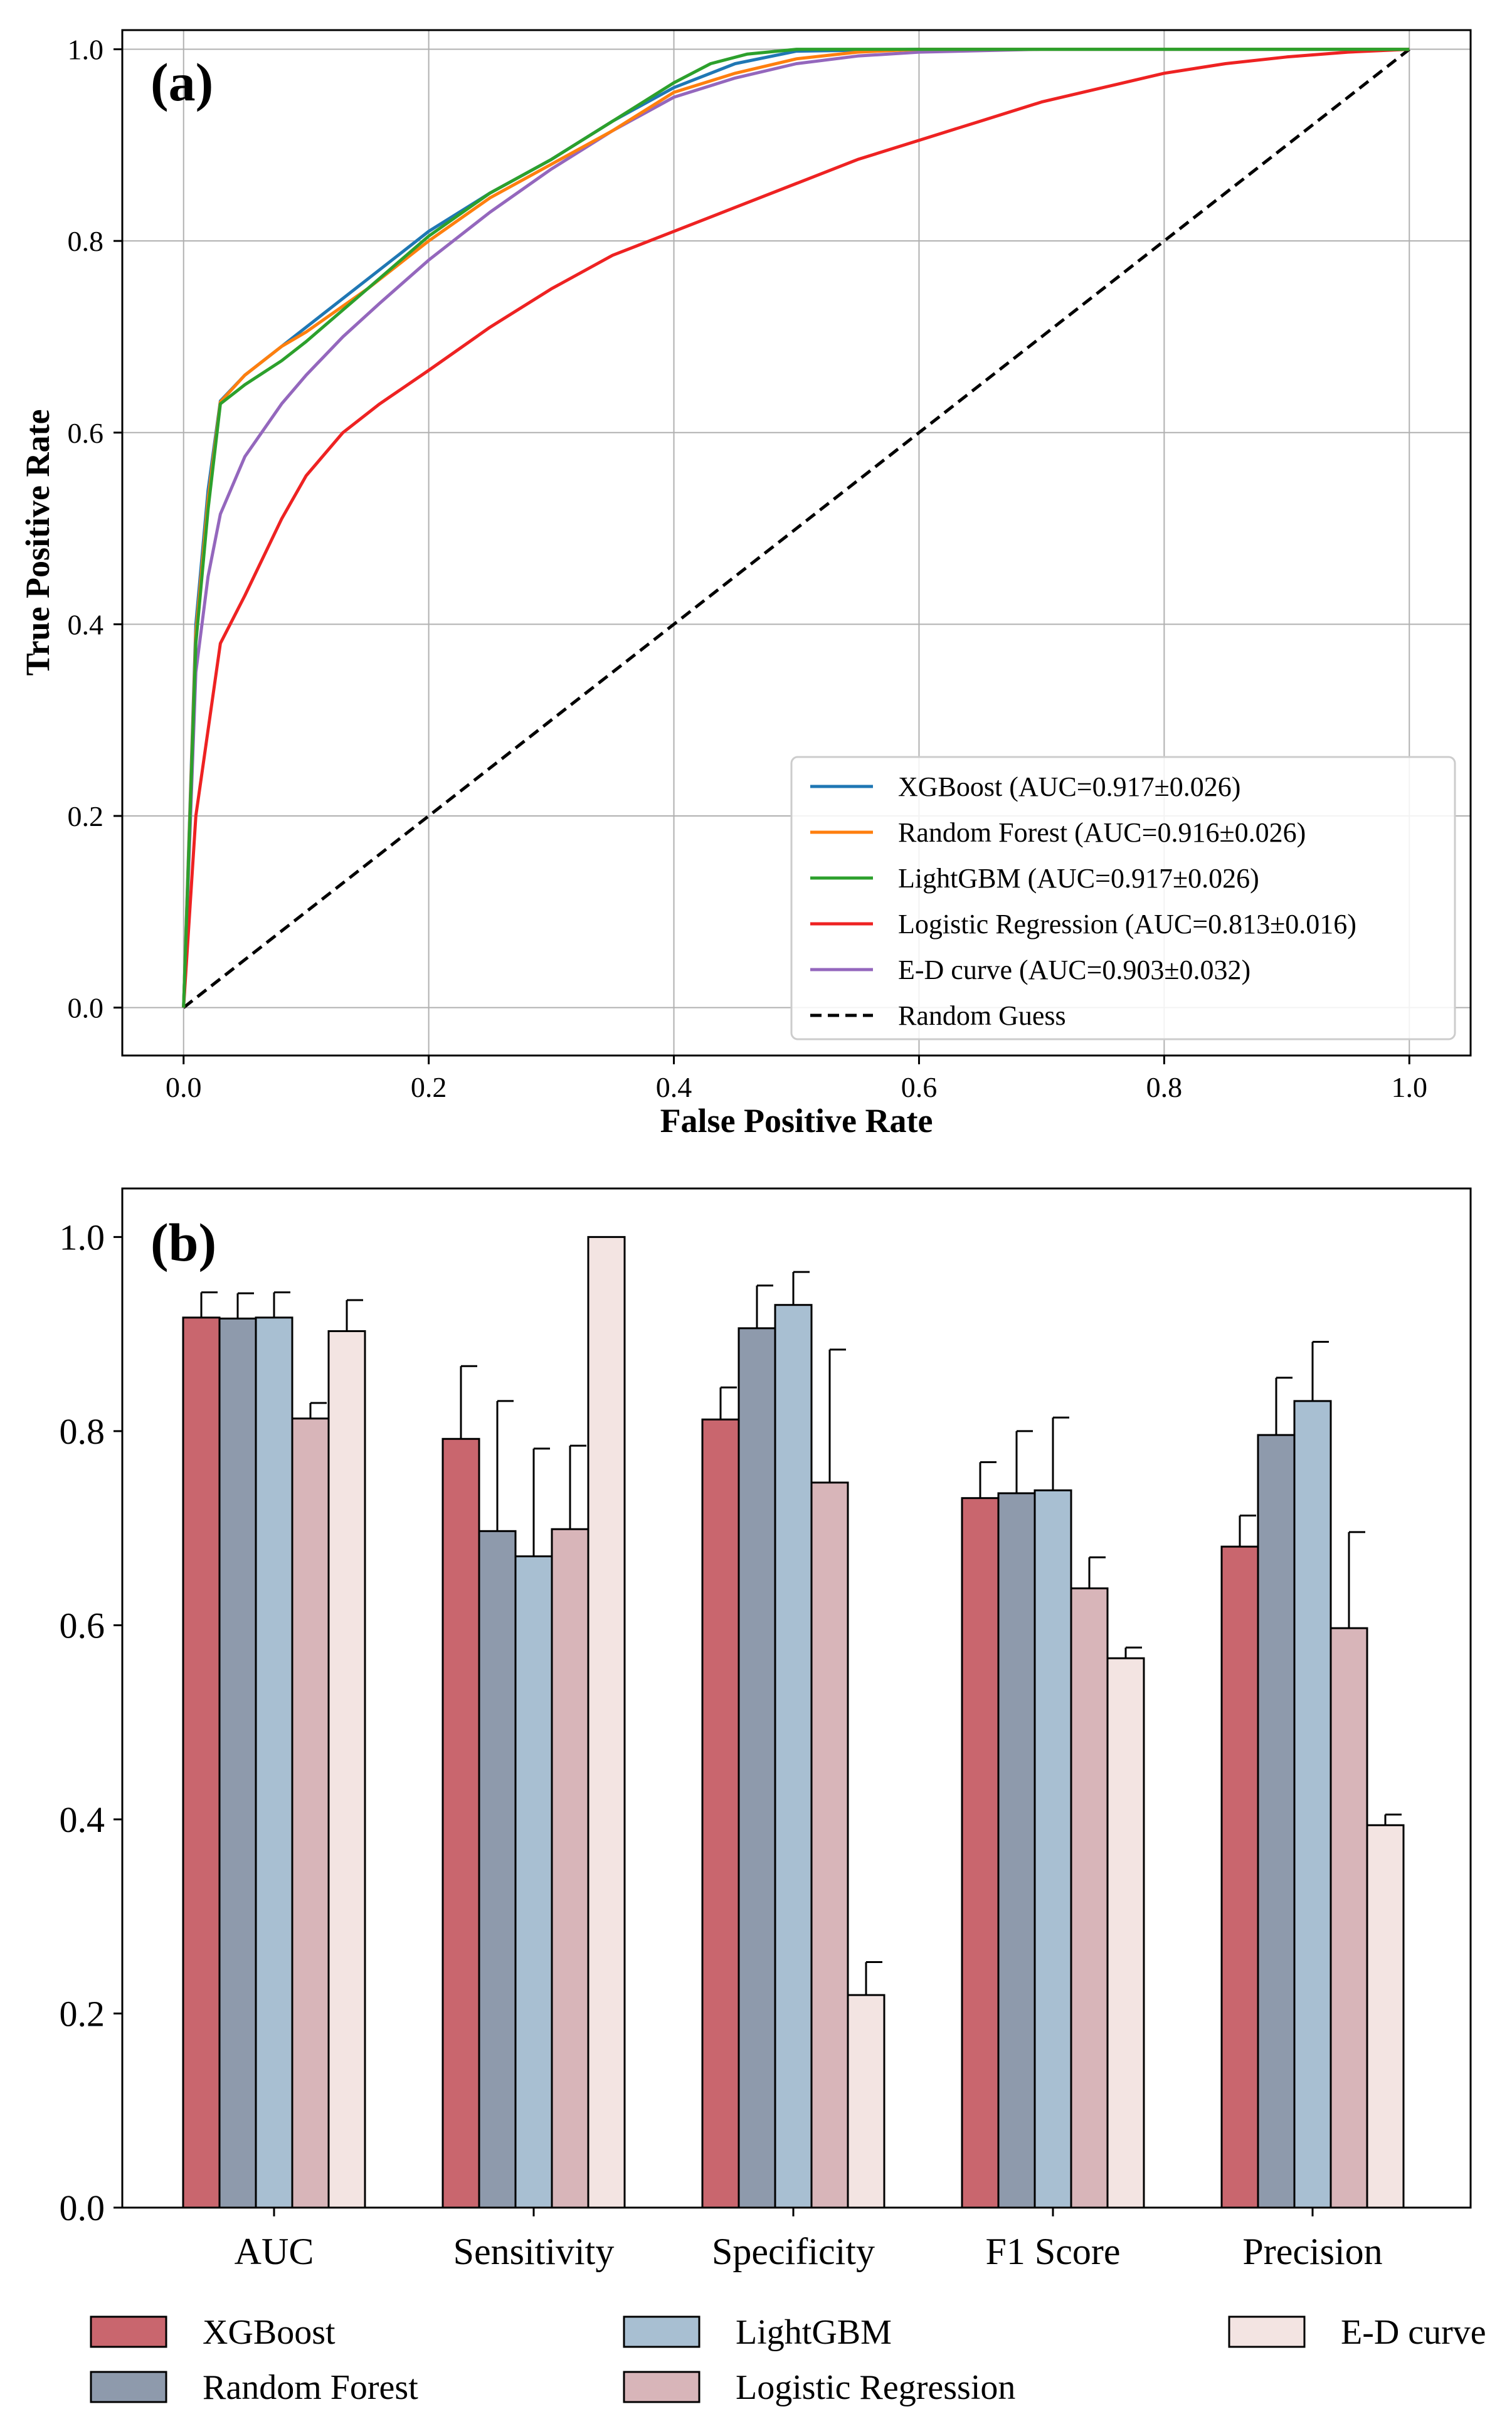 Image resolution: width=1512 pixels, height=2429 pixels. Describe the element at coordinates (674, 1087) in the screenshot. I see `roc-x-tick-label: 0.4` at that location.